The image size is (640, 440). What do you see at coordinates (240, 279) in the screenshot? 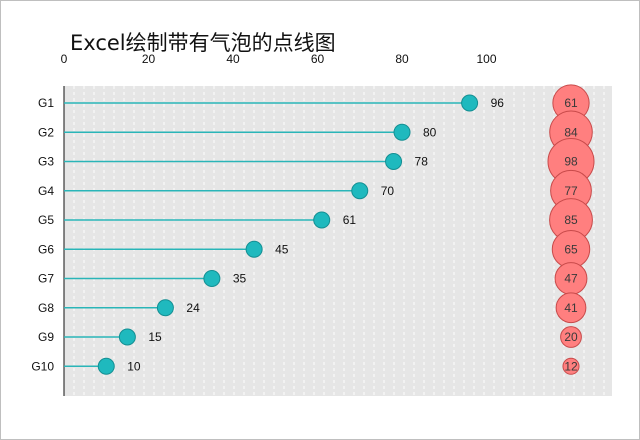
I see `data-label: 35` at bounding box center [240, 279].